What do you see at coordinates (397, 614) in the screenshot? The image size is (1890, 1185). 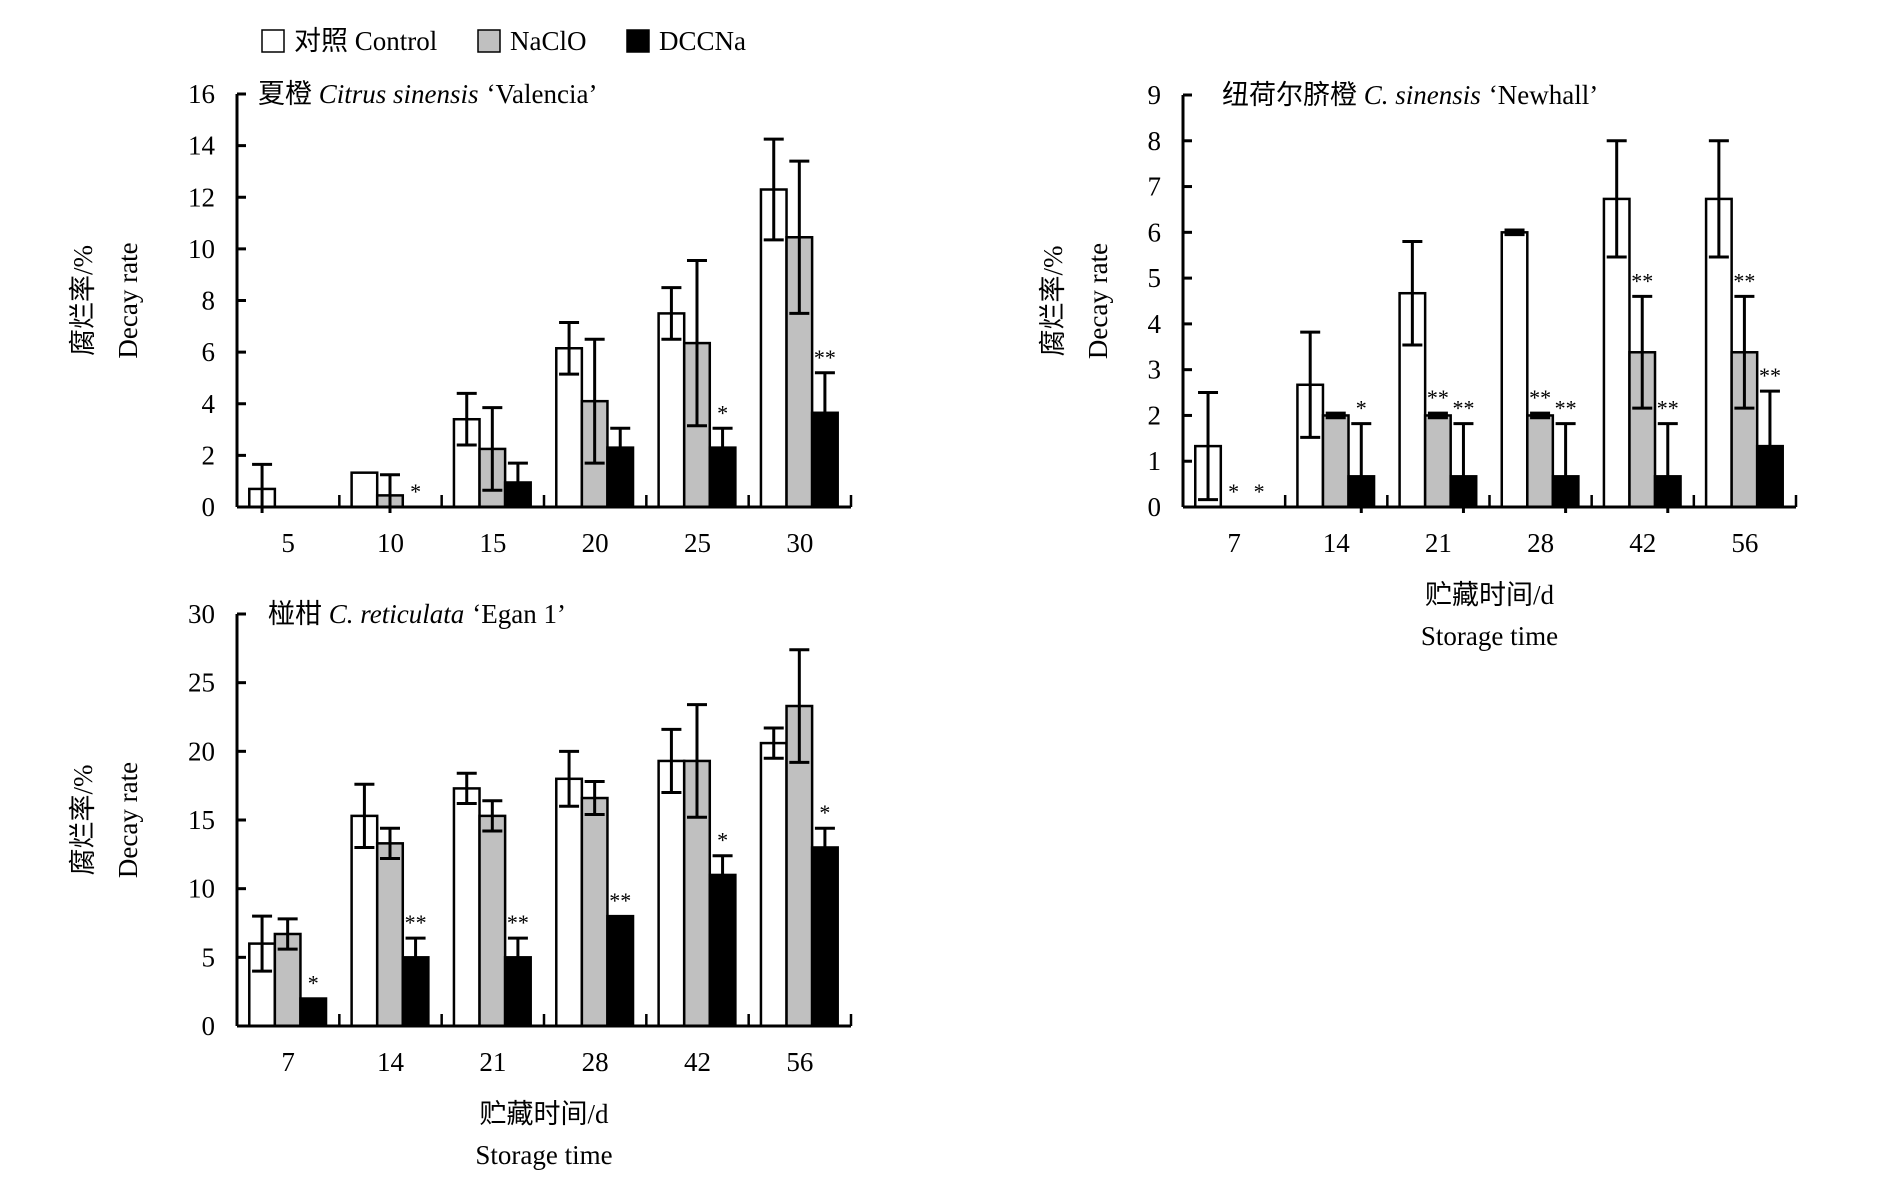 I see `title-species: C. reticulata` at bounding box center [397, 614].